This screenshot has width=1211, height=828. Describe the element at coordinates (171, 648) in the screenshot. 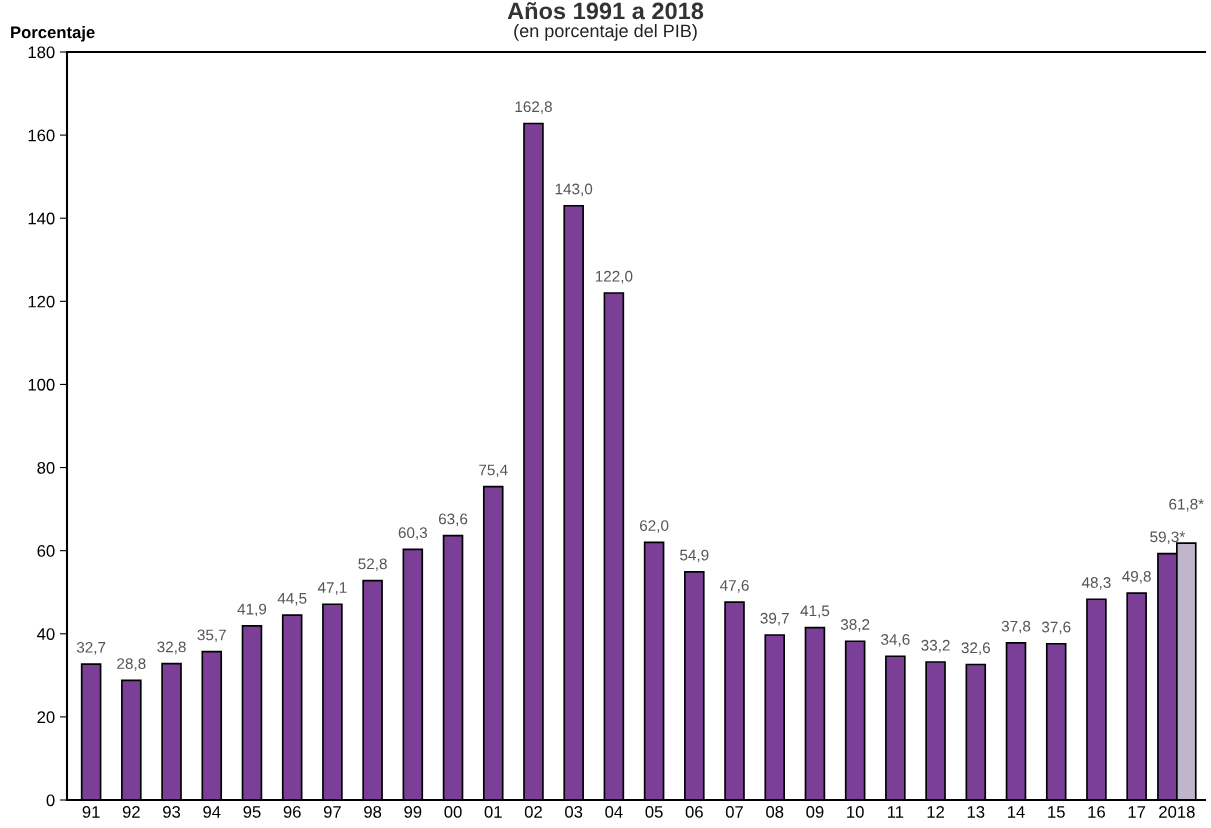

I see `data-label: 32,8` at that location.